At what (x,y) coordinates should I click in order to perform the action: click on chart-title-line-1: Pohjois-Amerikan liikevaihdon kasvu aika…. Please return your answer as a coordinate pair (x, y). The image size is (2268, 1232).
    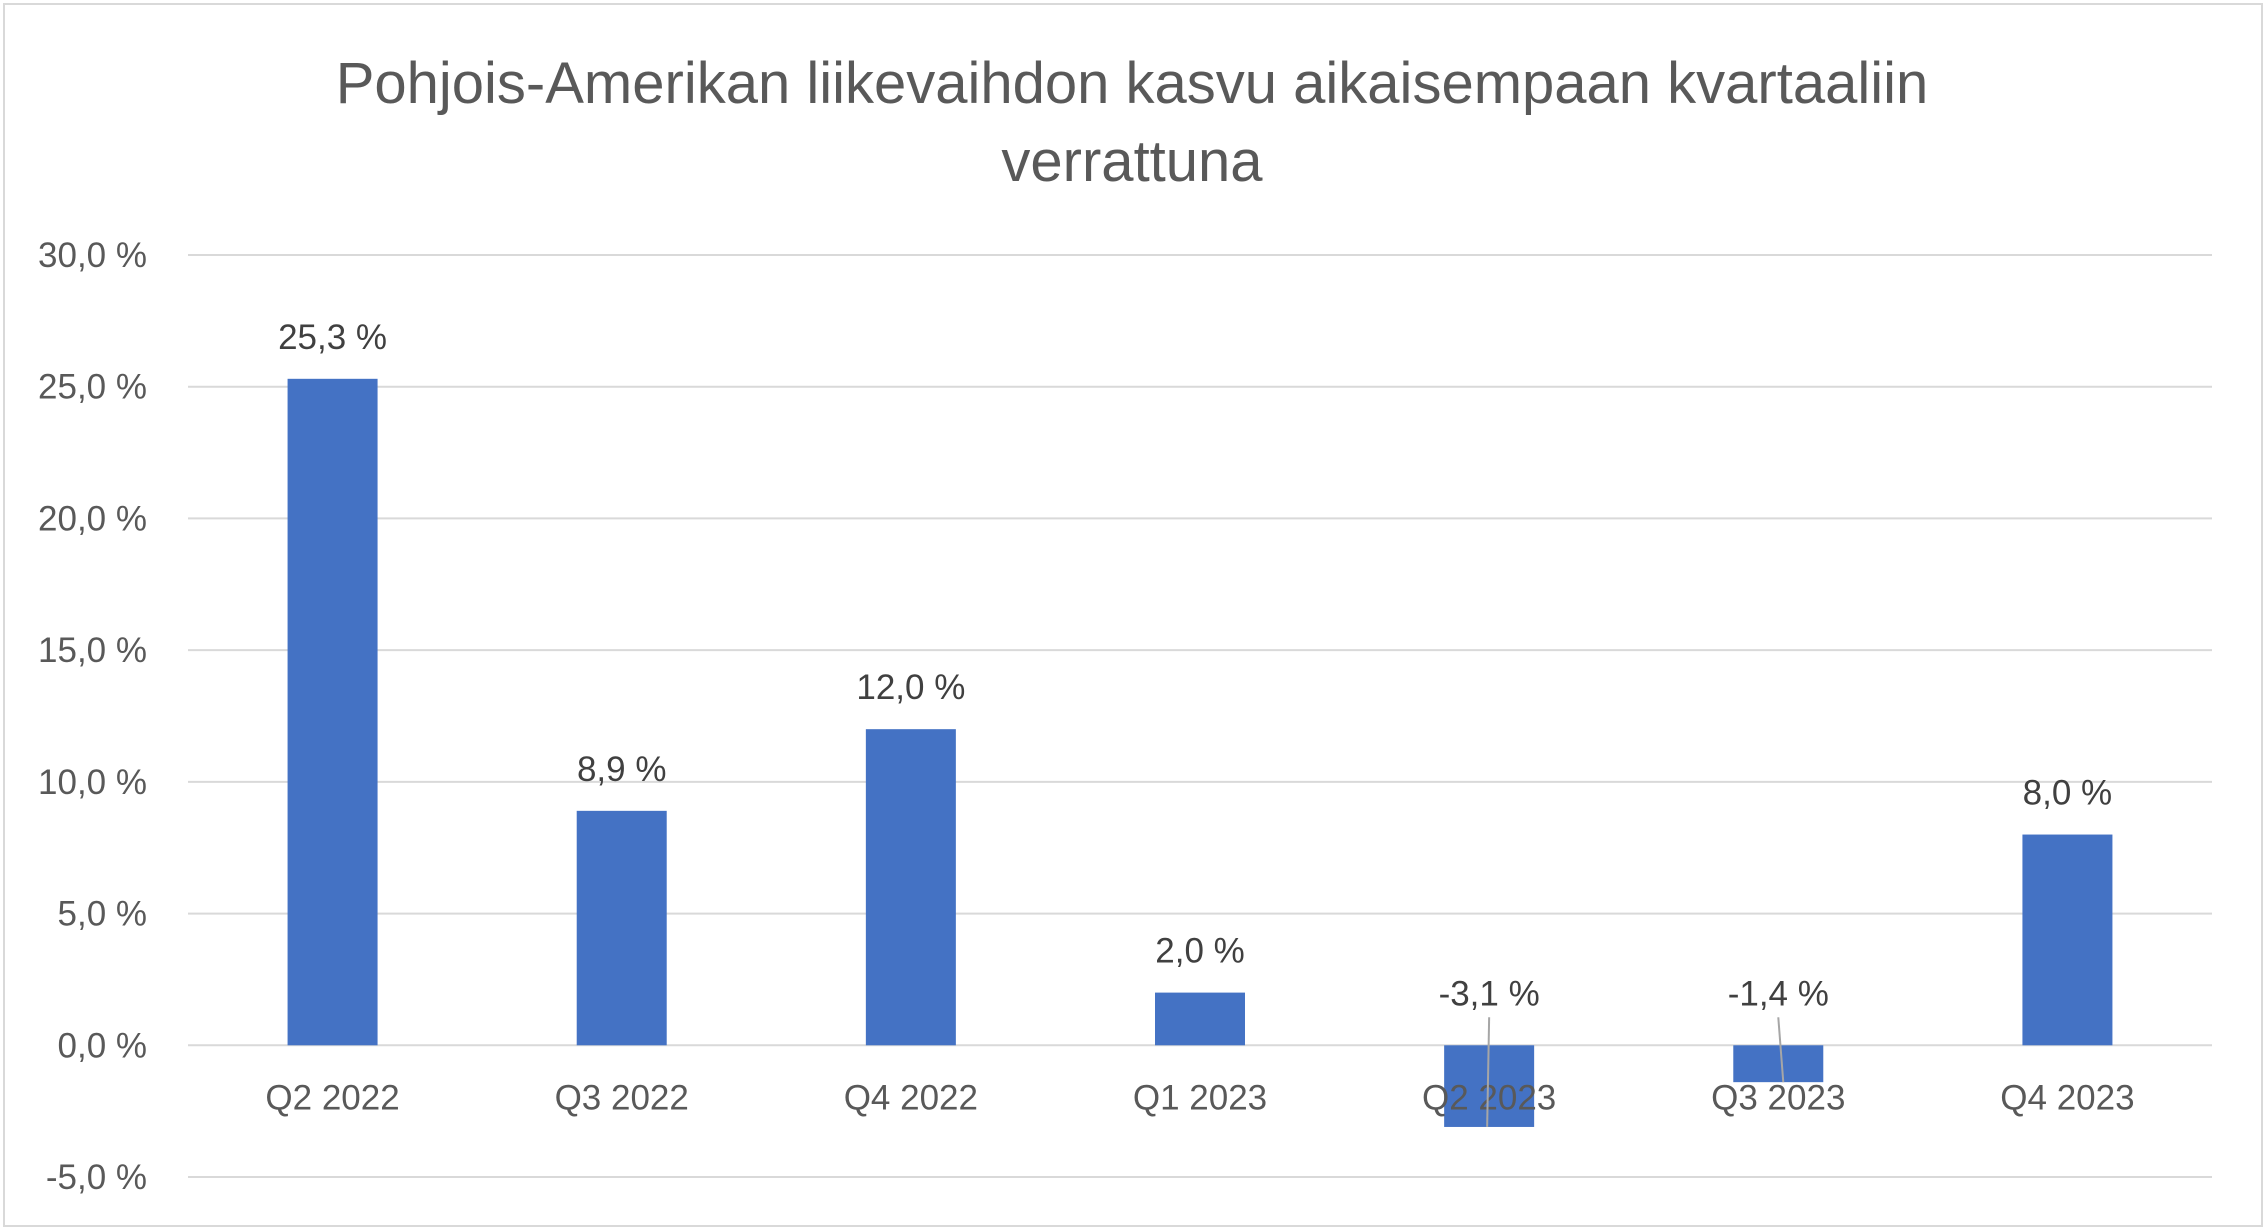
    Looking at the image, I should click on (1132, 83).